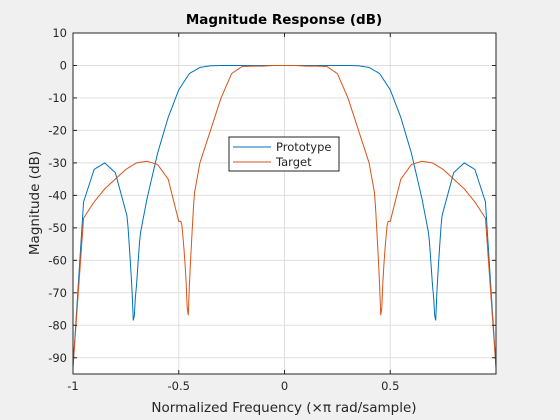 The height and width of the screenshot is (420, 560). I want to click on x-tick-label: 0, so click(284, 386).